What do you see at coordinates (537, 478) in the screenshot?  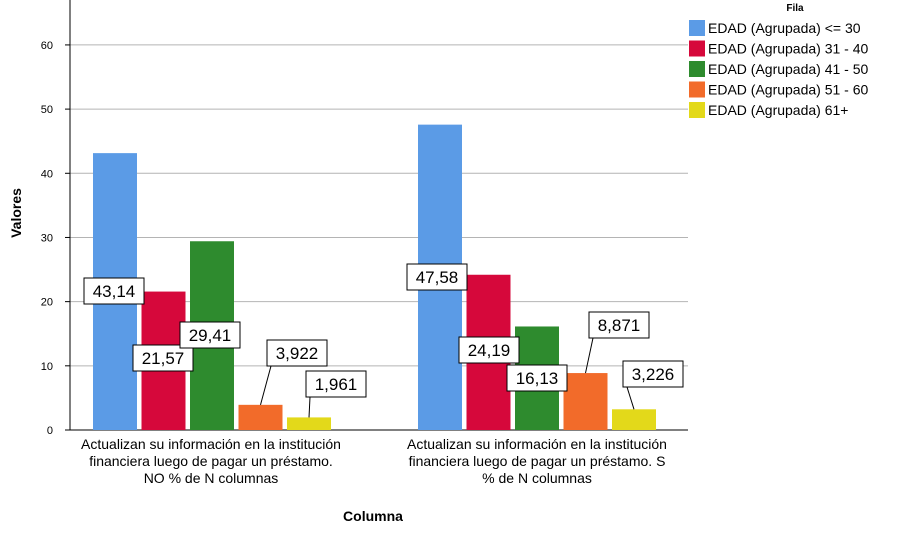 I see `x-category-label: % de N columnas` at bounding box center [537, 478].